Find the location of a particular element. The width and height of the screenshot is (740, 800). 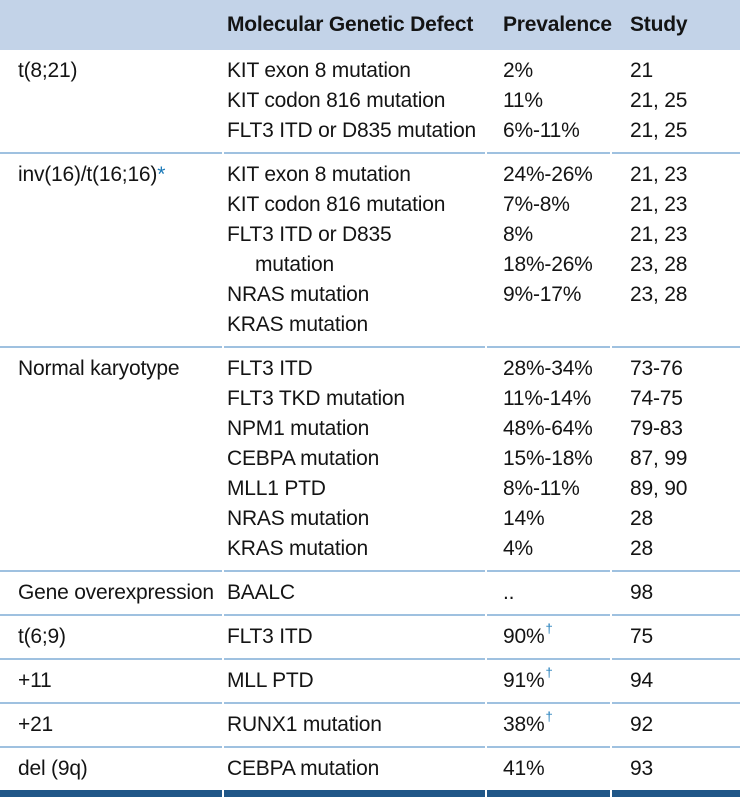

prevalence-text: 11% is located at coordinates (523, 100).